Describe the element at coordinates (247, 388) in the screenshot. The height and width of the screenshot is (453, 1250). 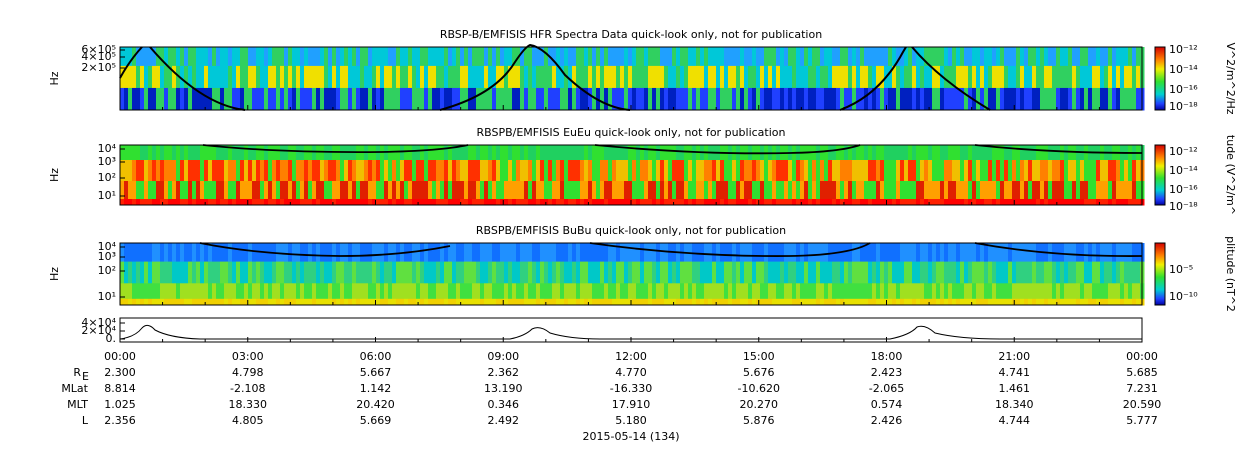
I see `ephemeris-value: -2.108` at that location.